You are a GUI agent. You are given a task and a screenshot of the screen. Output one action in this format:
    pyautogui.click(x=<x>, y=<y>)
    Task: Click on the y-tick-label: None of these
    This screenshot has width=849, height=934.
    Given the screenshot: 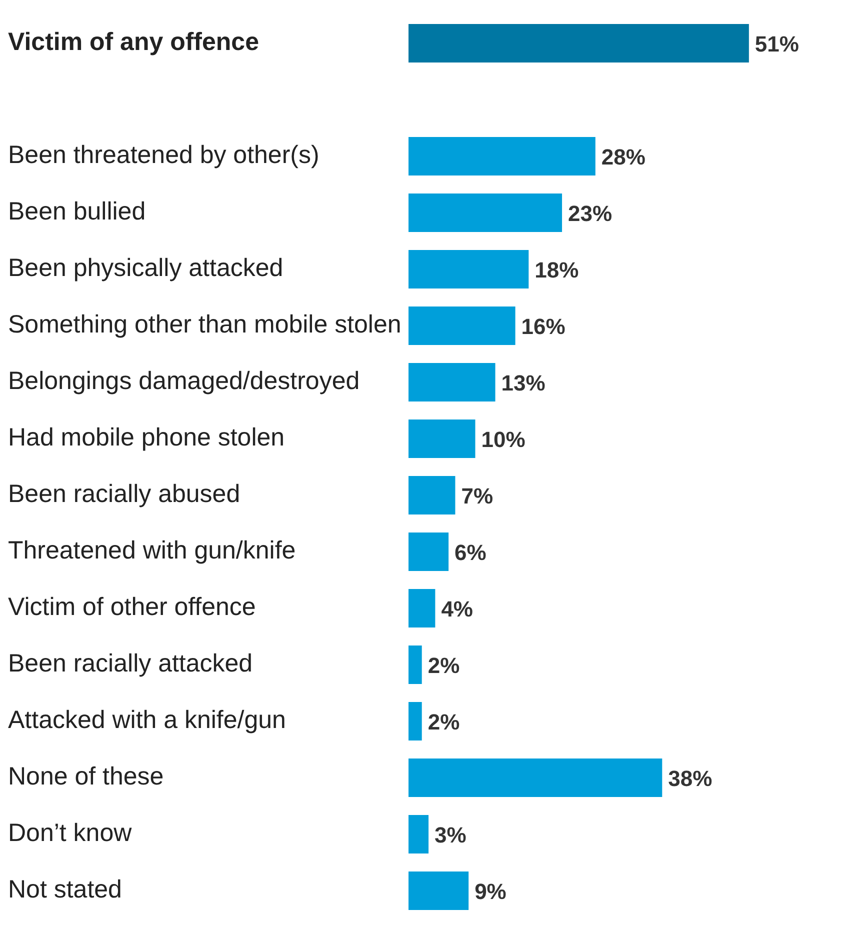 What is the action you would take?
    pyautogui.click(x=86, y=776)
    